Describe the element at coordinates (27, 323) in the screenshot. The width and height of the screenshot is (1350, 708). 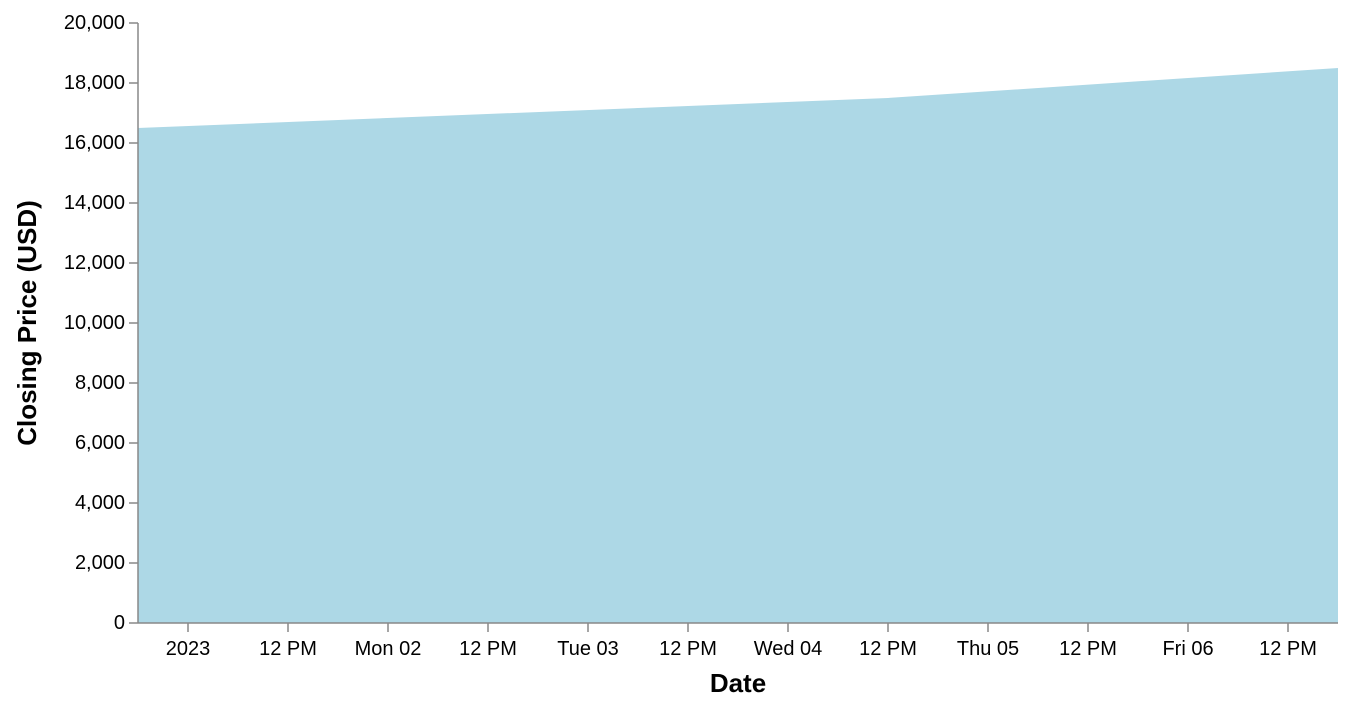
I see `y-axis-title: Closing Price (USD)` at that location.